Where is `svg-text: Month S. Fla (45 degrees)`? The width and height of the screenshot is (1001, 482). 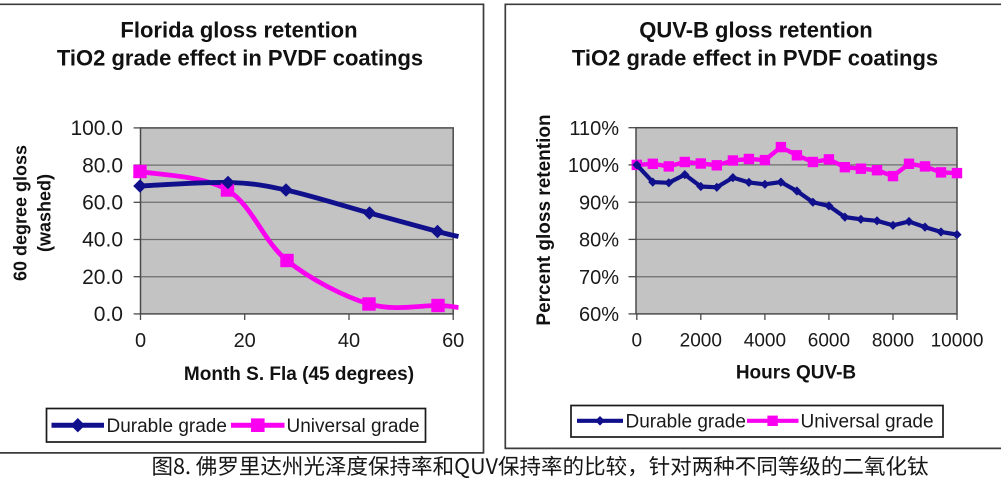
svg-text: Month S. Fla (45 degrees) is located at coordinates (299, 374).